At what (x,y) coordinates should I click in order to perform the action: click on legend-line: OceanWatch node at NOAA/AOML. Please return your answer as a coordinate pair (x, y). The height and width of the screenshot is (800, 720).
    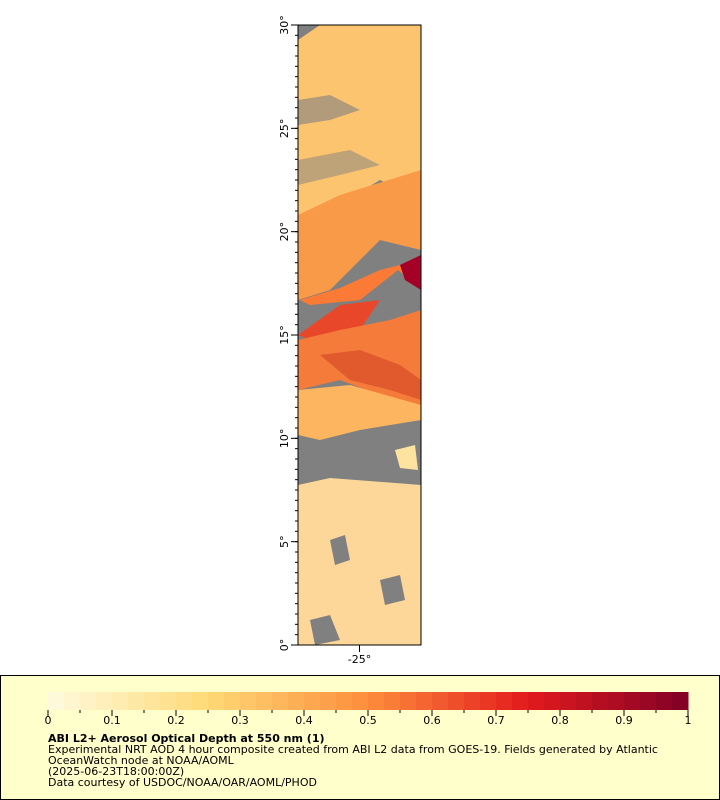
    Looking at the image, I should click on (141, 760).